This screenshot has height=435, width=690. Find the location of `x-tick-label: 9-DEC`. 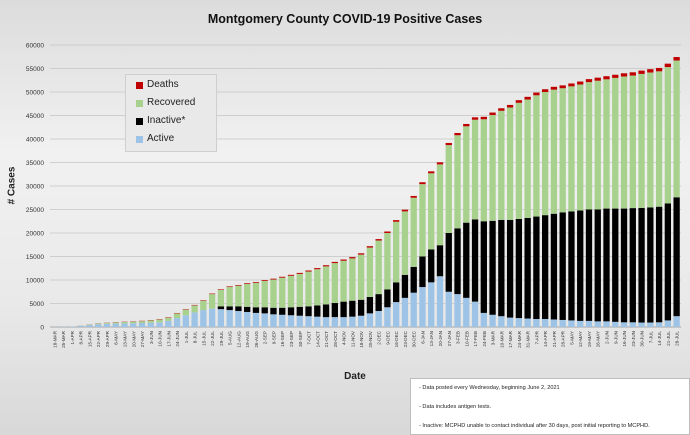

x-tick-label: 9-DEC is located at coordinates (387, 337).